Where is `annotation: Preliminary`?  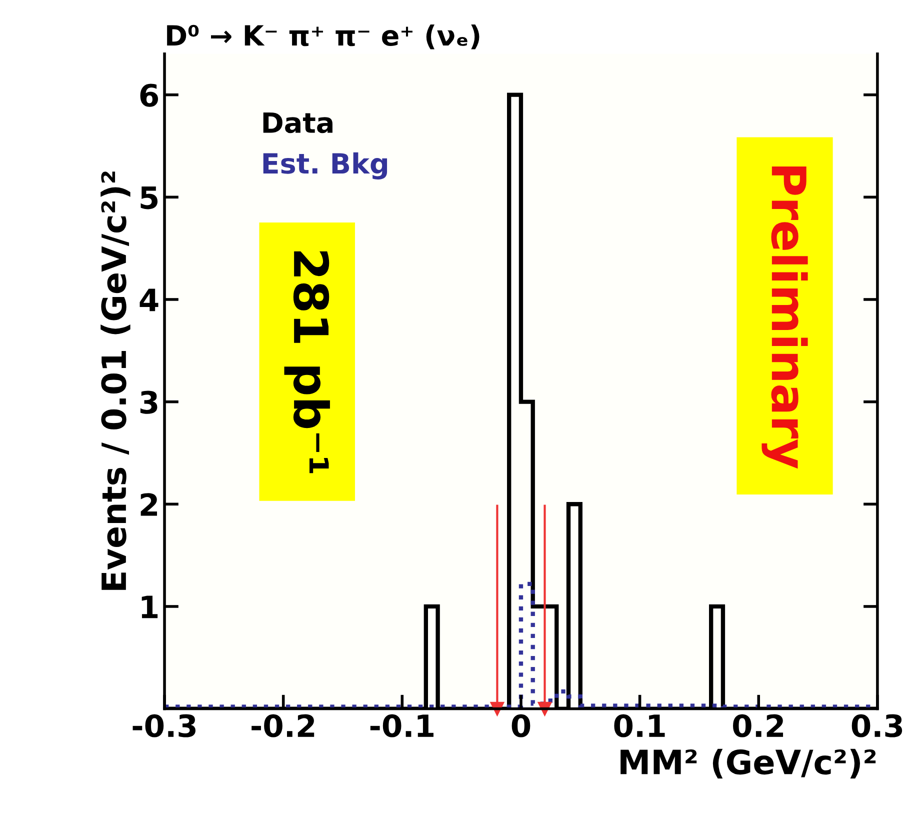 annotation: Preliminary is located at coordinates (785, 317).